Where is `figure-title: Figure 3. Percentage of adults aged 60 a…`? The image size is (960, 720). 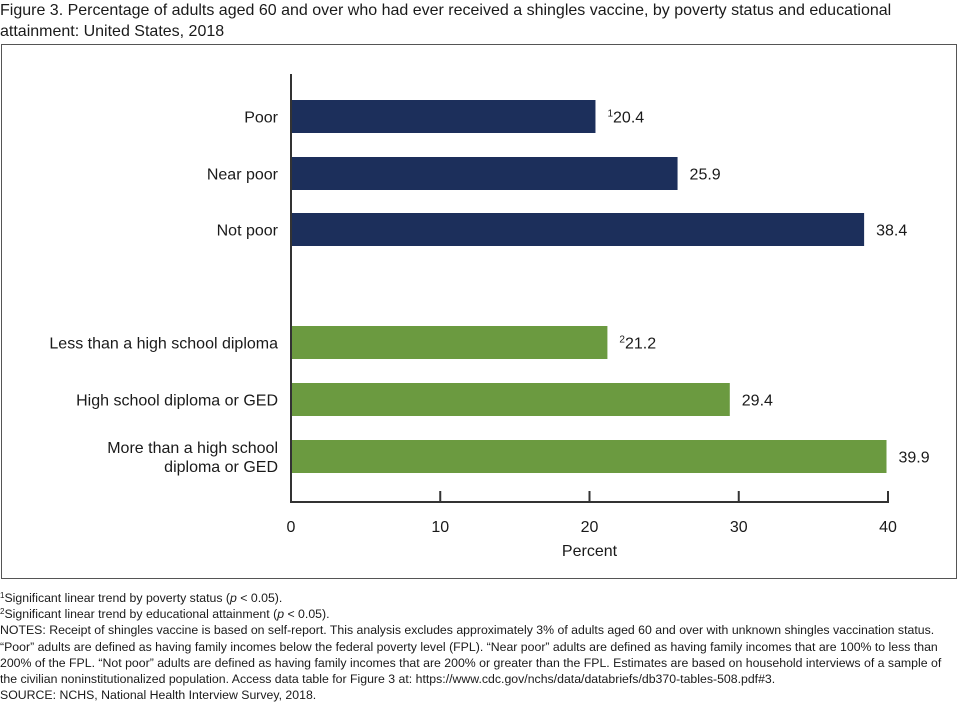
figure-title: Figure 3. Percentage of adults aged 60 a… is located at coordinates (446, 21).